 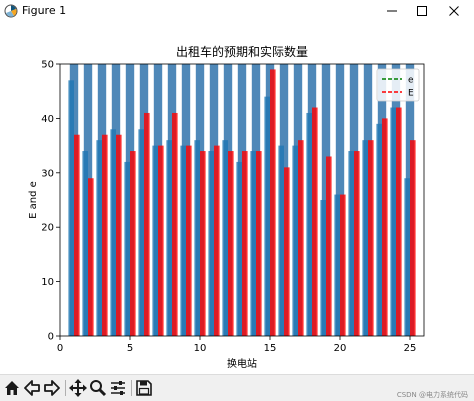 I want to click on y-tick-label: 30, so click(x=47, y=173).